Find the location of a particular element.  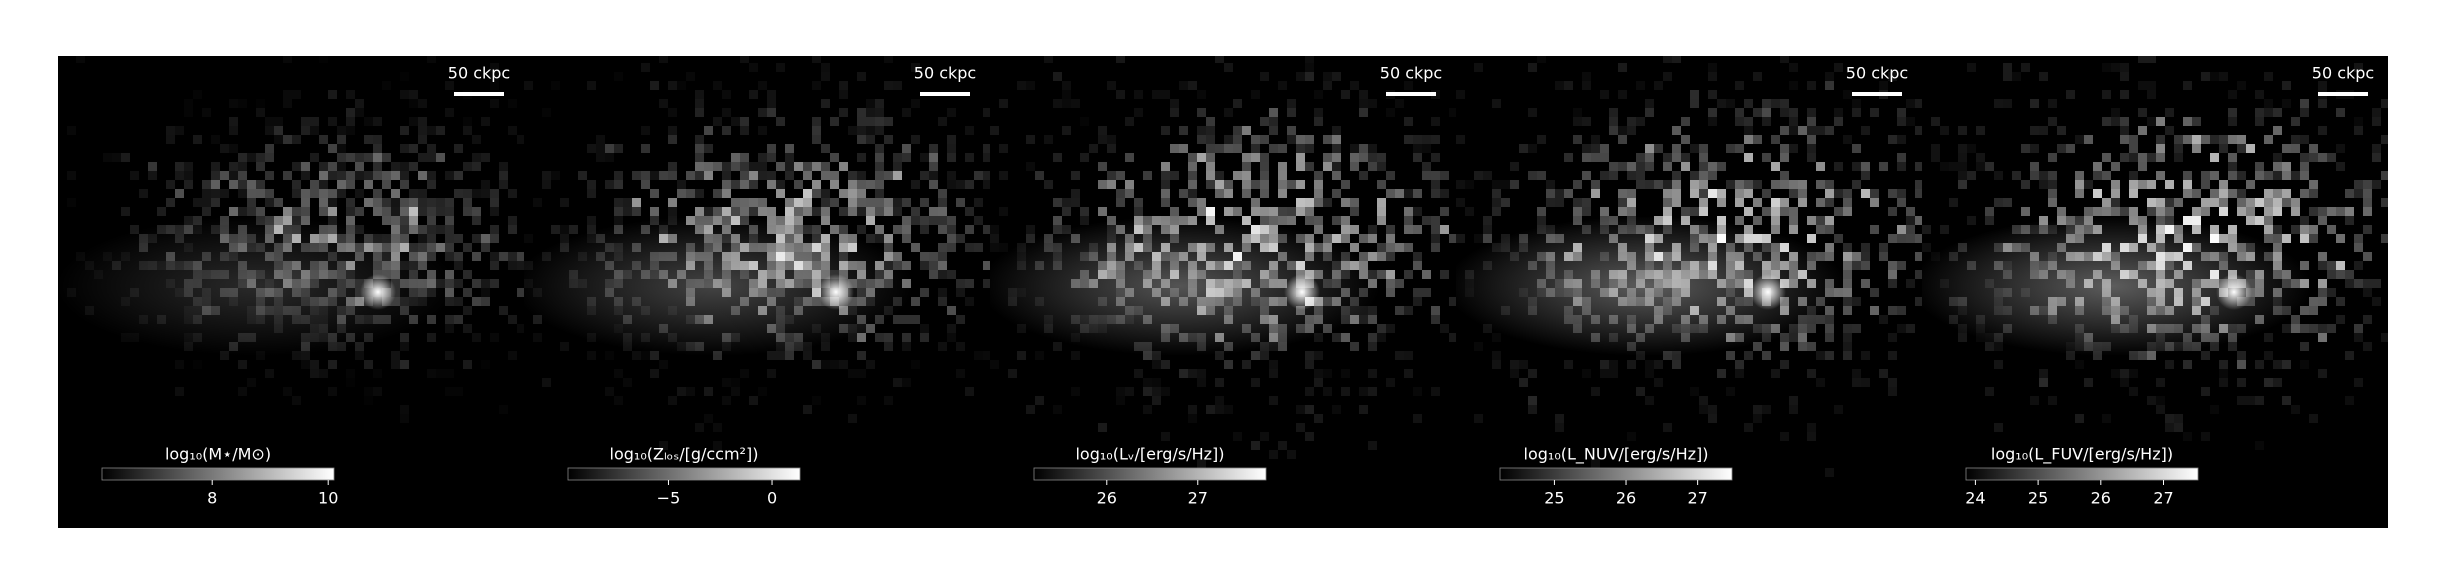

image is located at coordinates (757, 253).